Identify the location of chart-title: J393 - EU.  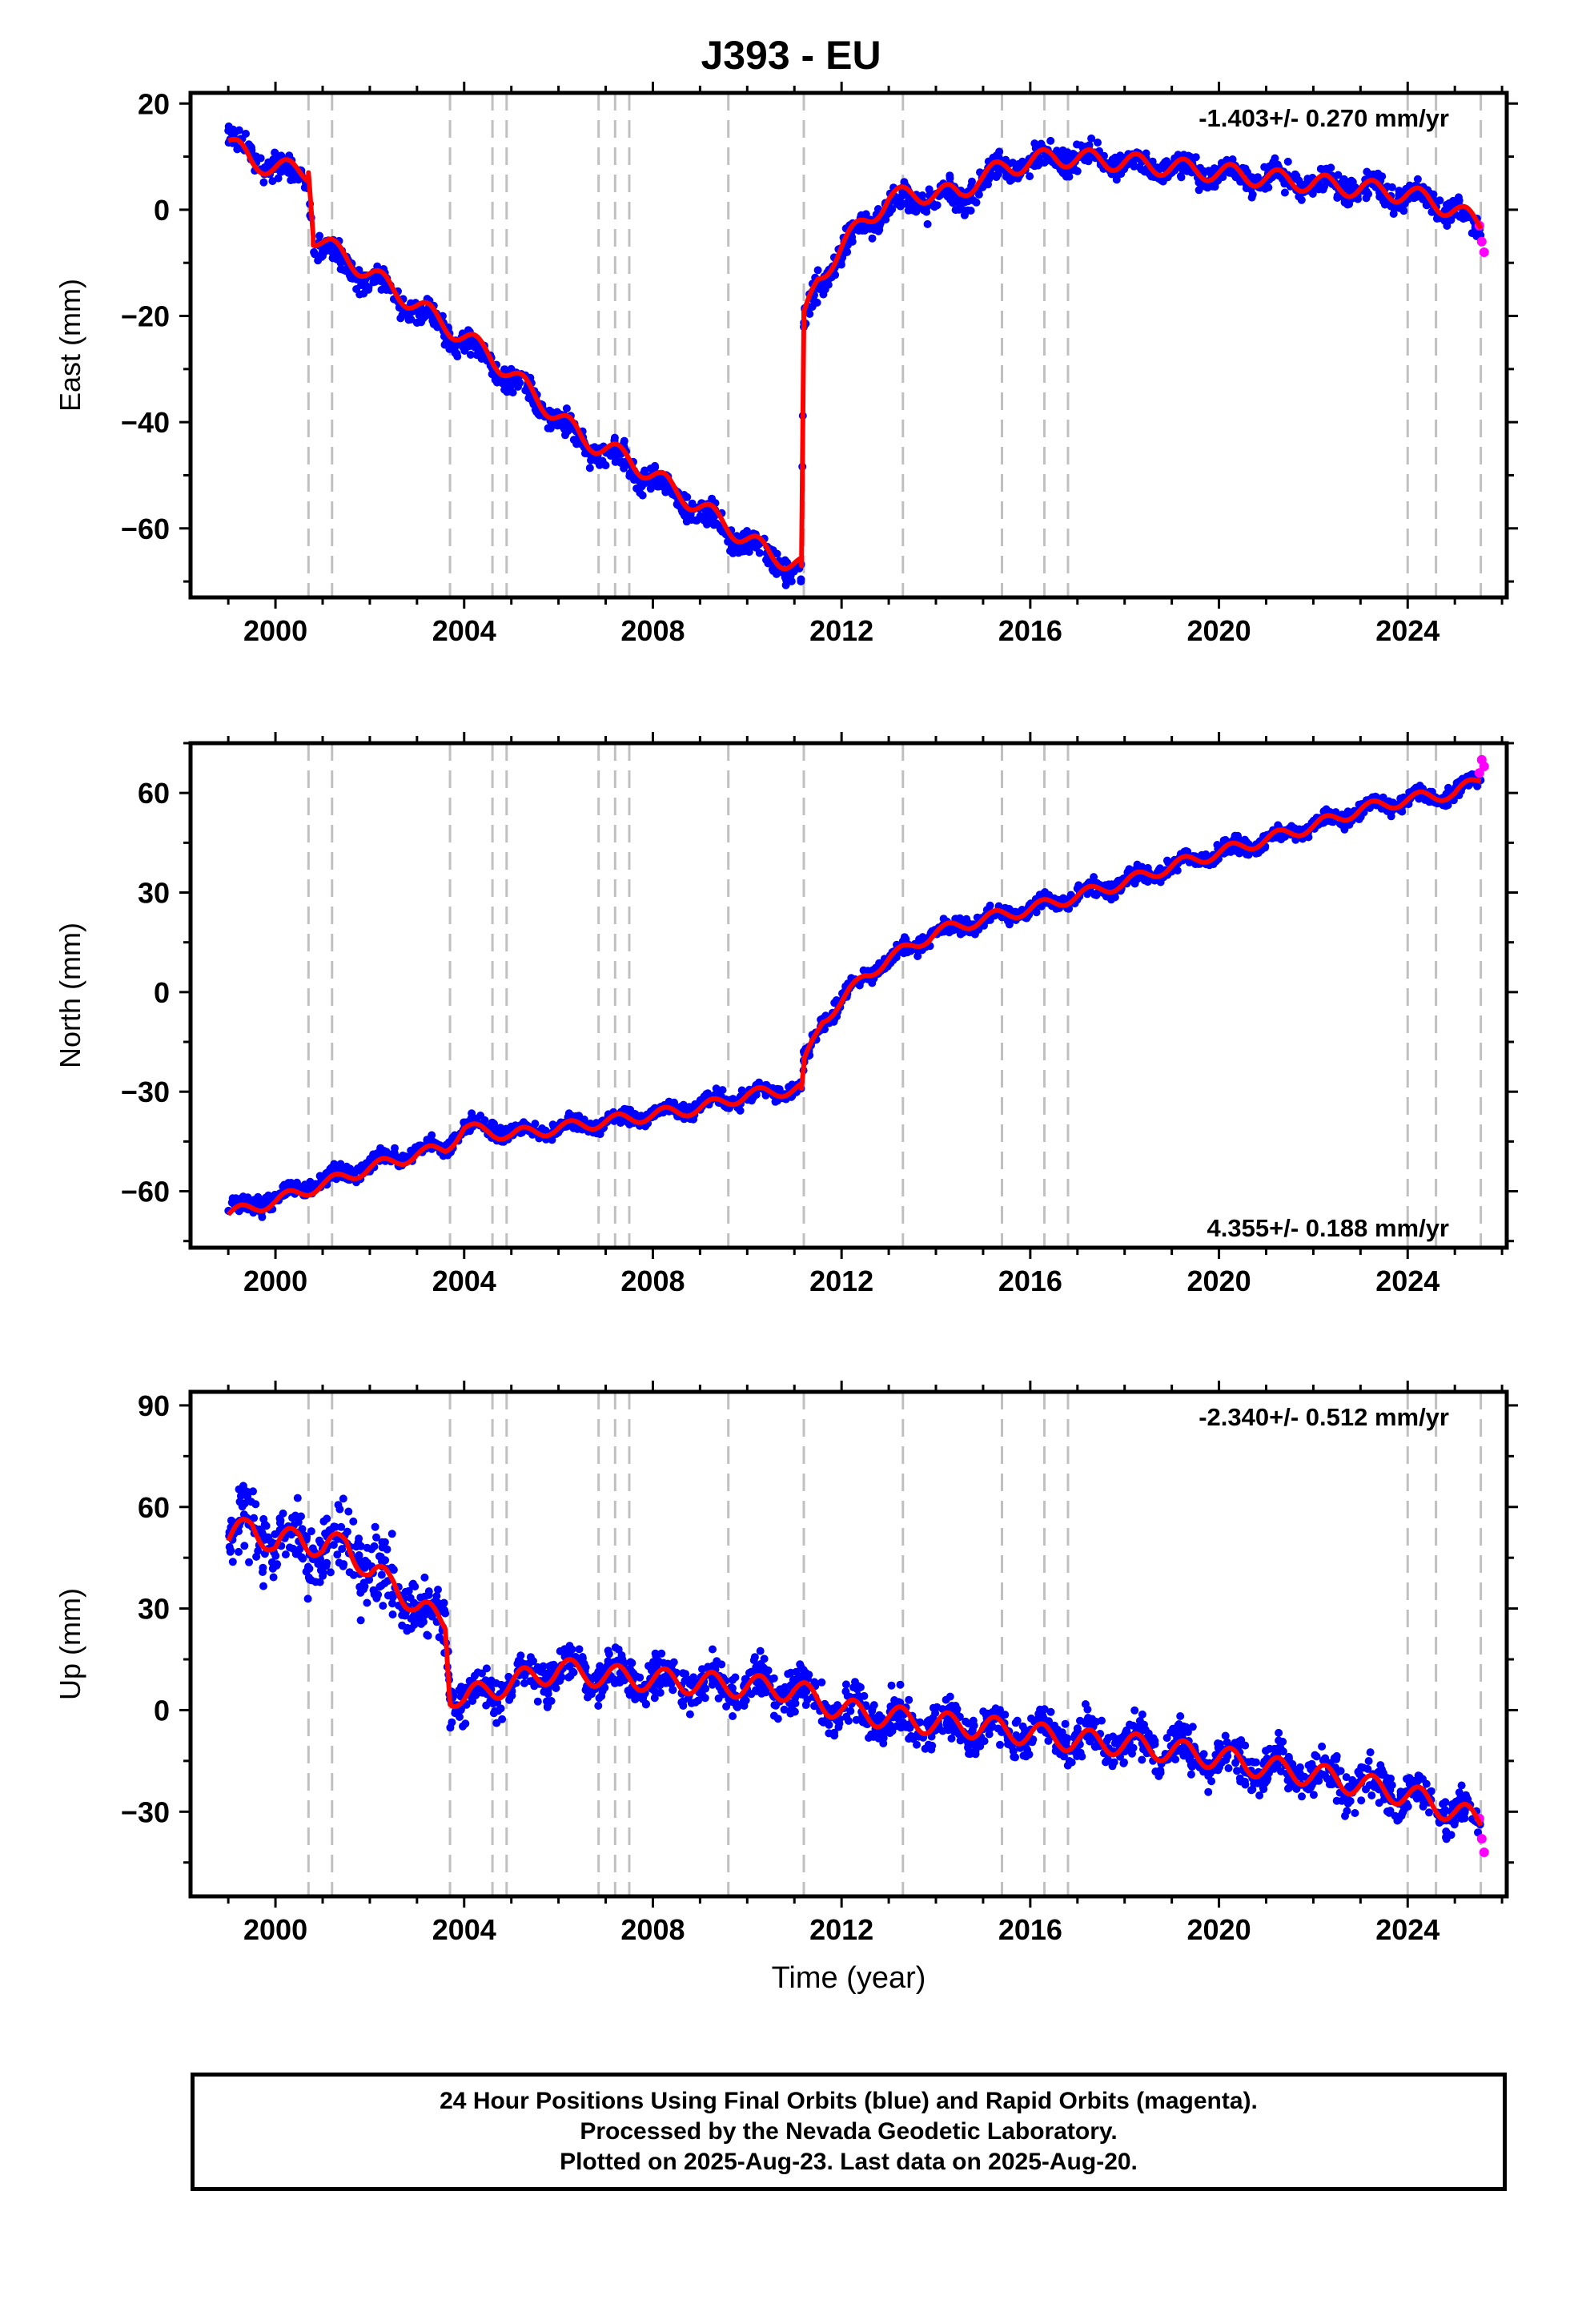
(791, 55).